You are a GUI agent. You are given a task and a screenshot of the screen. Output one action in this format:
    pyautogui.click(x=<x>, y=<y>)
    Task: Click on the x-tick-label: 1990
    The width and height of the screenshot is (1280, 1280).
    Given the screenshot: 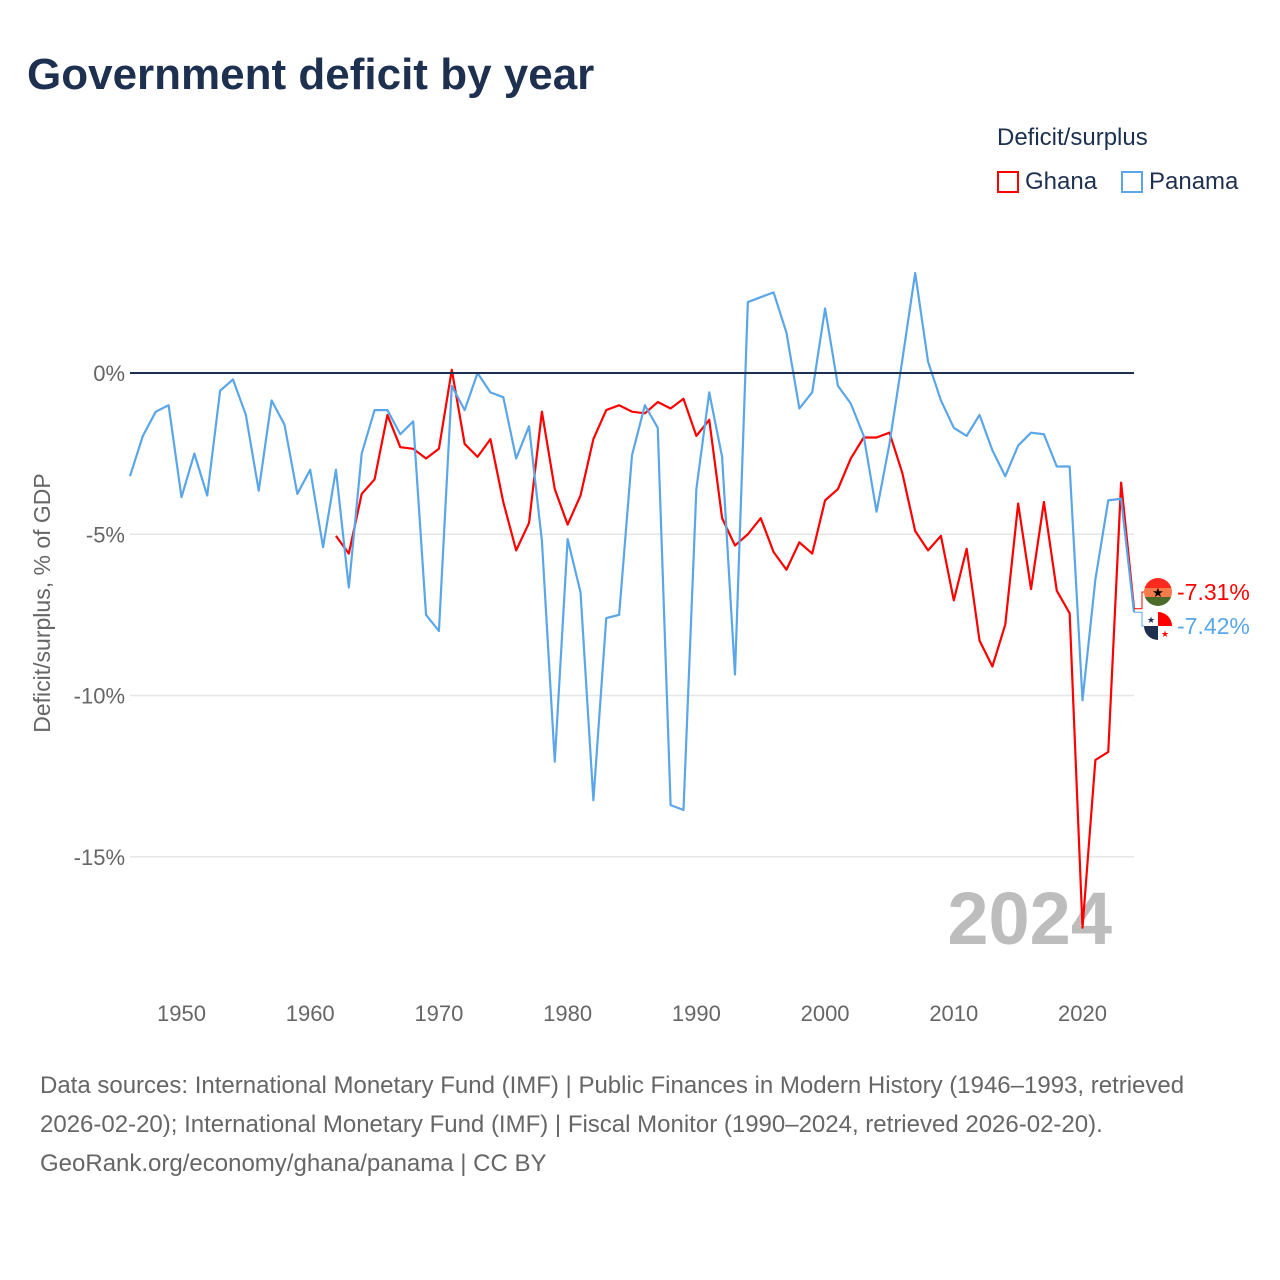 What is the action you would take?
    pyautogui.click(x=696, y=1013)
    